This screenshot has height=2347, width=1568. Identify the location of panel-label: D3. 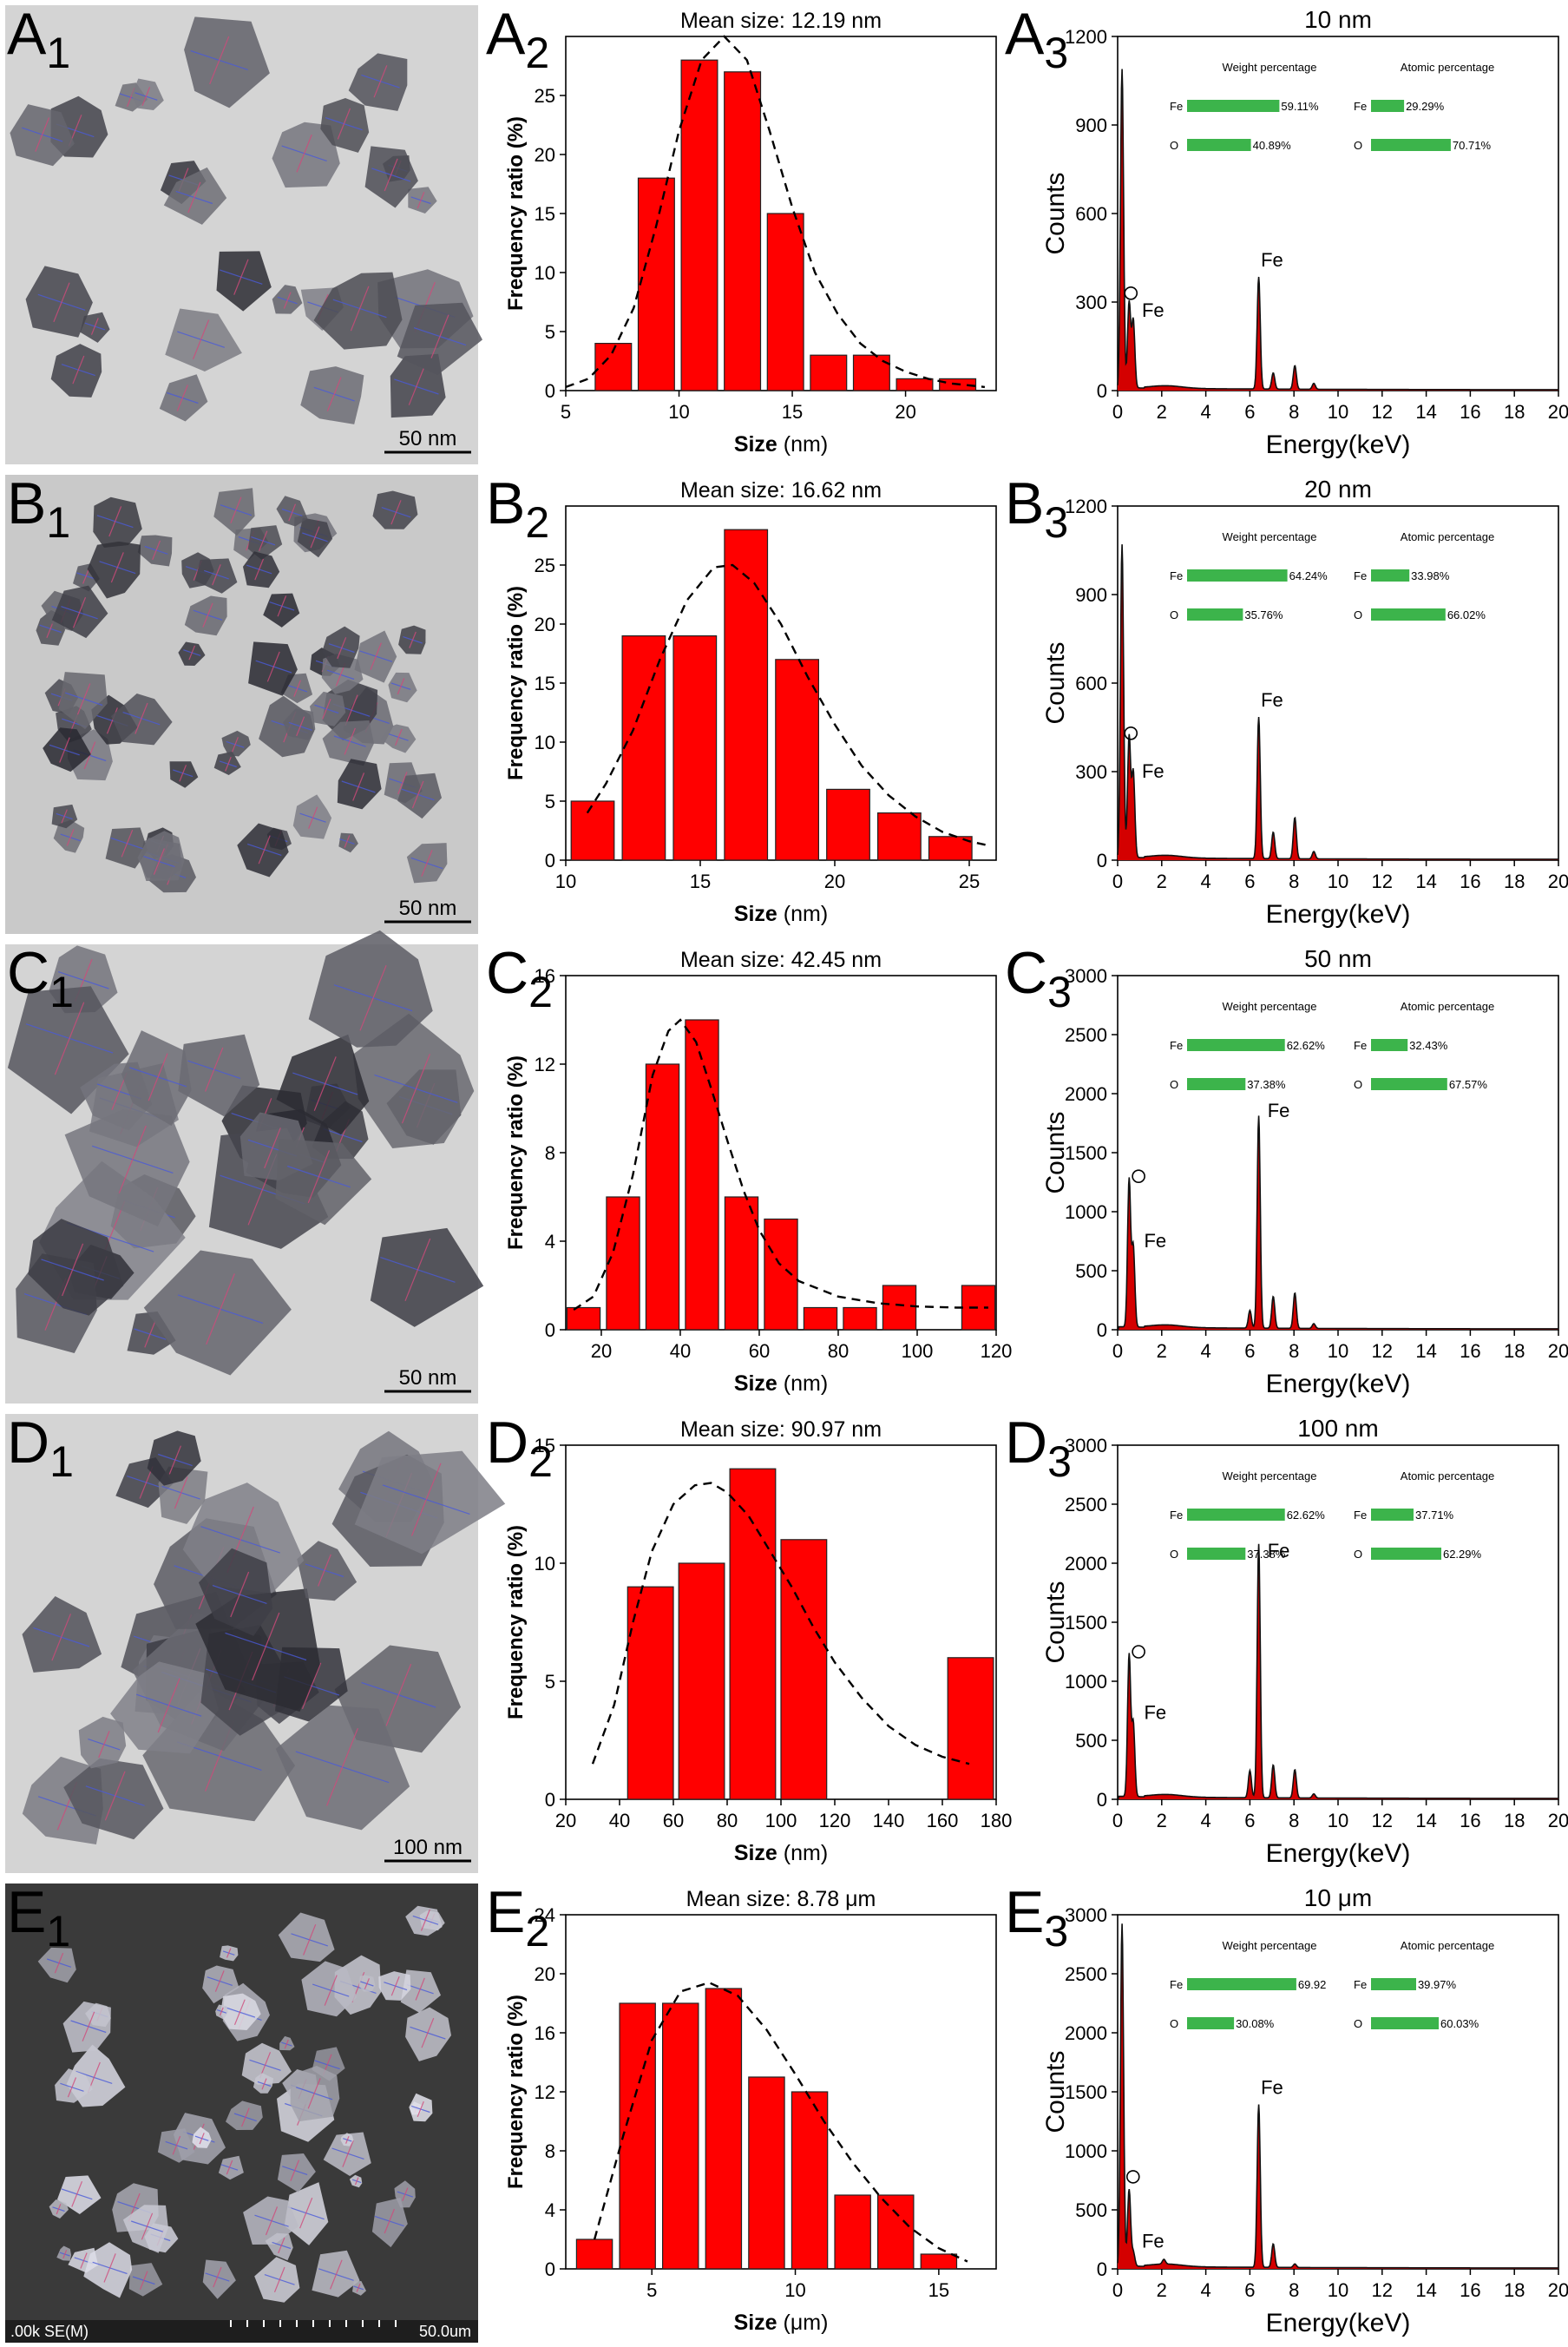
(1038, 1448).